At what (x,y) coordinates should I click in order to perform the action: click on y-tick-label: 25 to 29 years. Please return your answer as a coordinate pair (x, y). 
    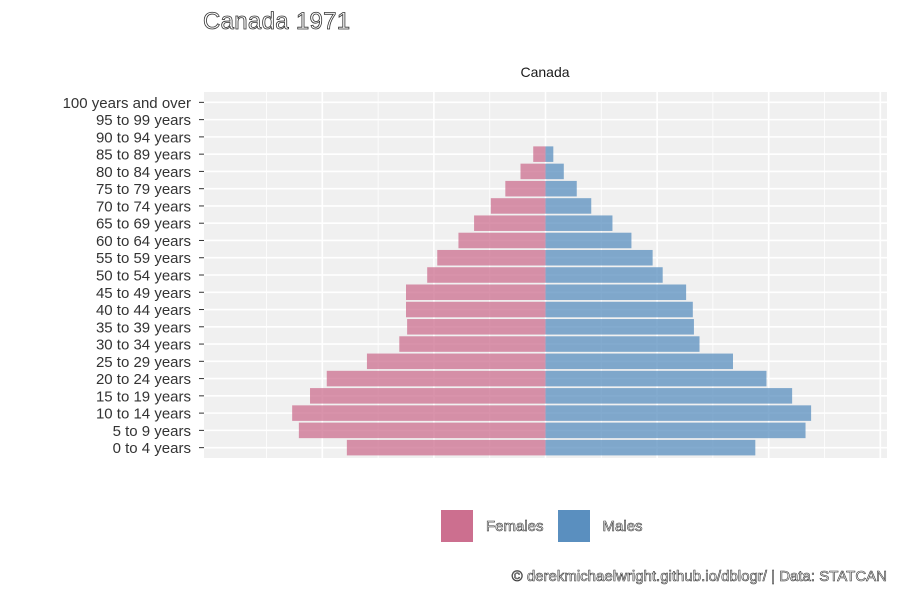
    Looking at the image, I should click on (143, 362).